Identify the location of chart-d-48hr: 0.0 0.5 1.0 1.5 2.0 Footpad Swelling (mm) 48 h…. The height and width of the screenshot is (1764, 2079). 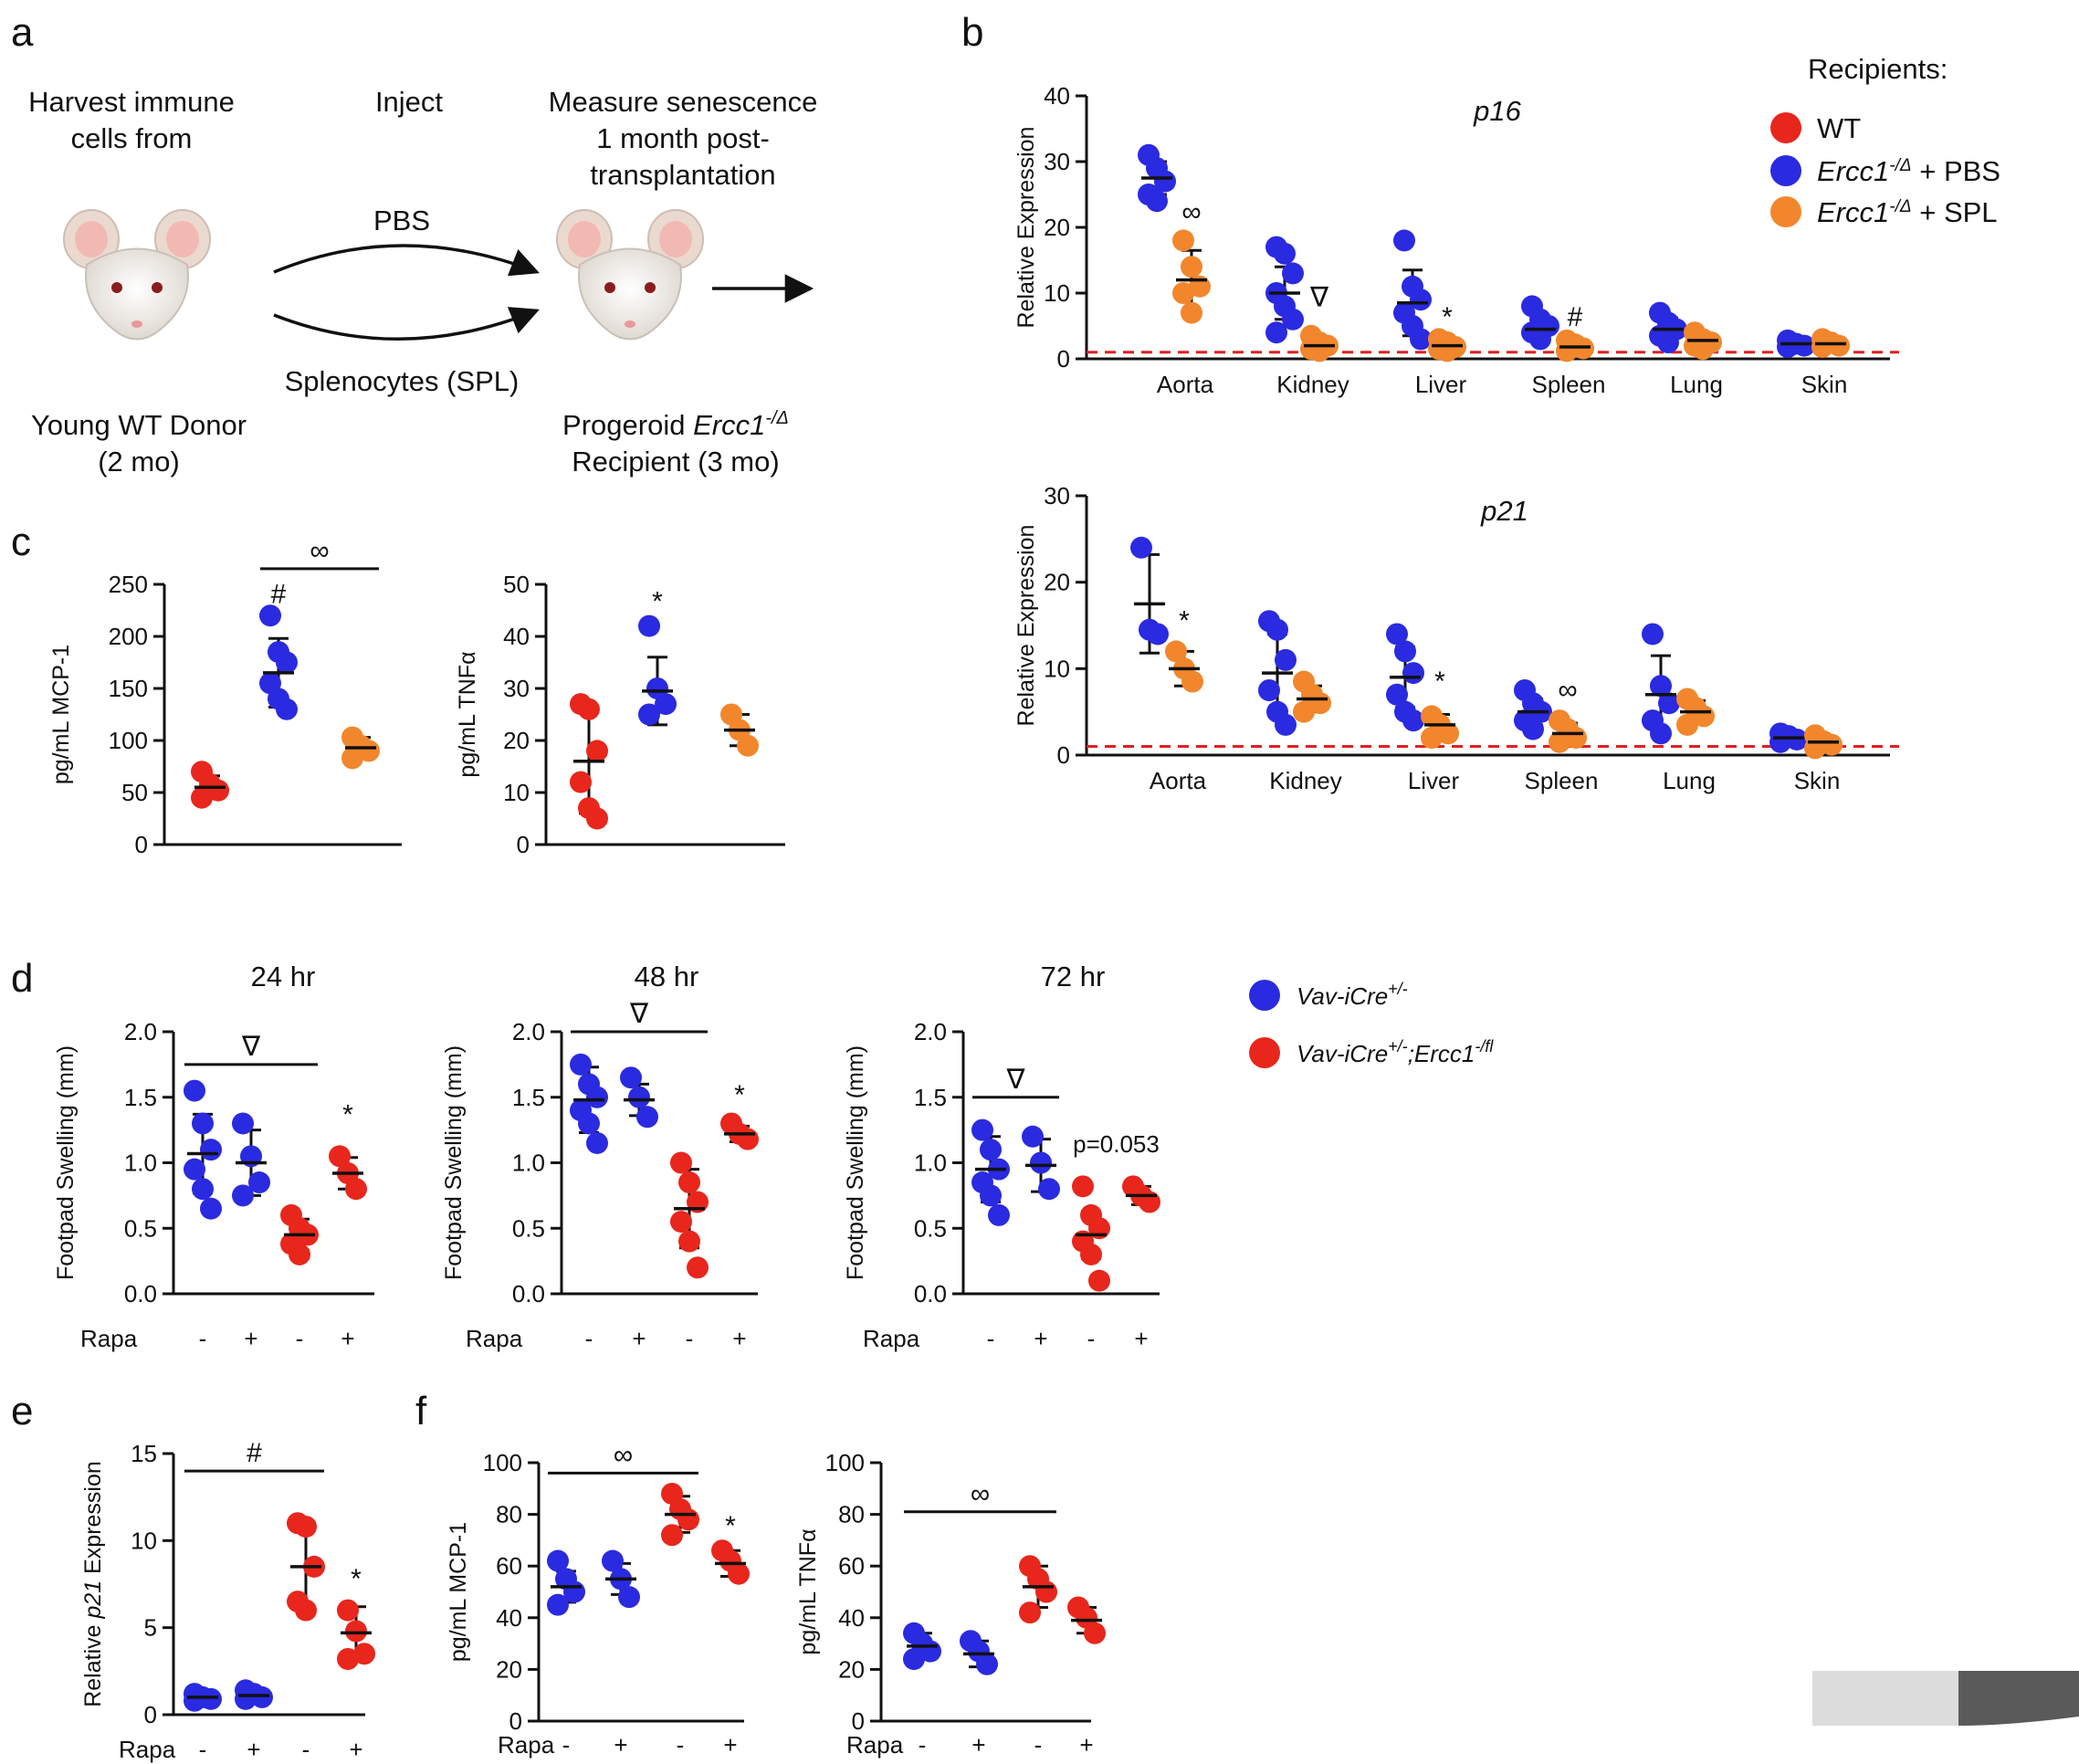
(600, 1156).